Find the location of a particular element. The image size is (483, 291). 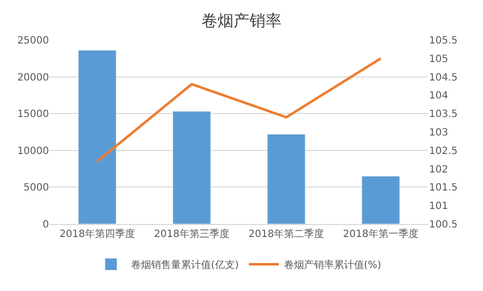

y2-tick-label: 101 is located at coordinates (438, 206).